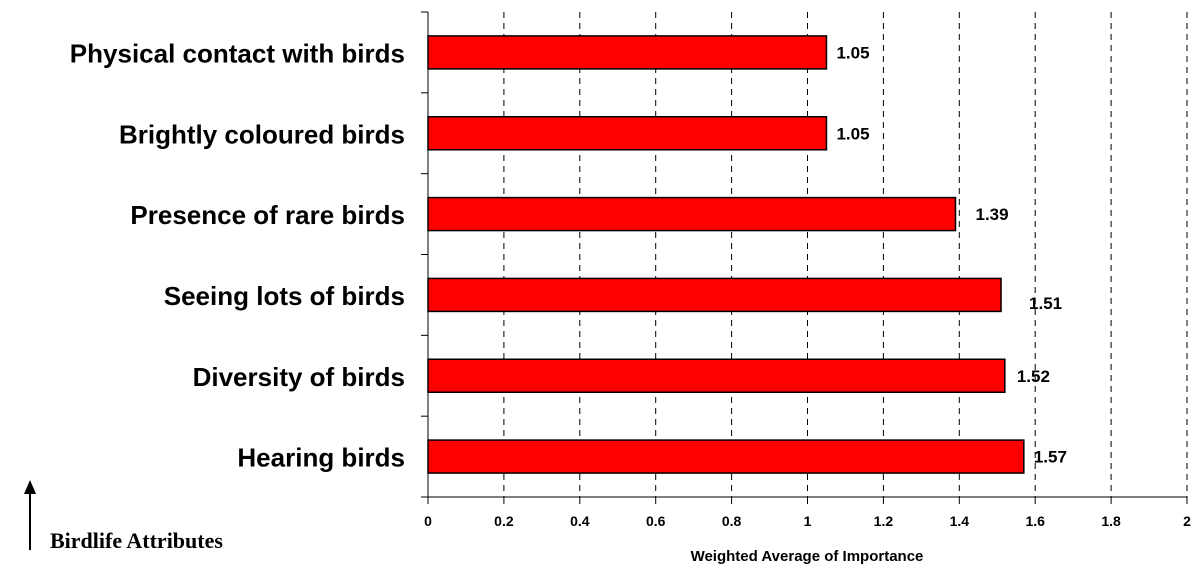 This screenshot has height=574, width=1200. What do you see at coordinates (284, 296) in the screenshot?
I see `category-label: Seeing lots of birds` at bounding box center [284, 296].